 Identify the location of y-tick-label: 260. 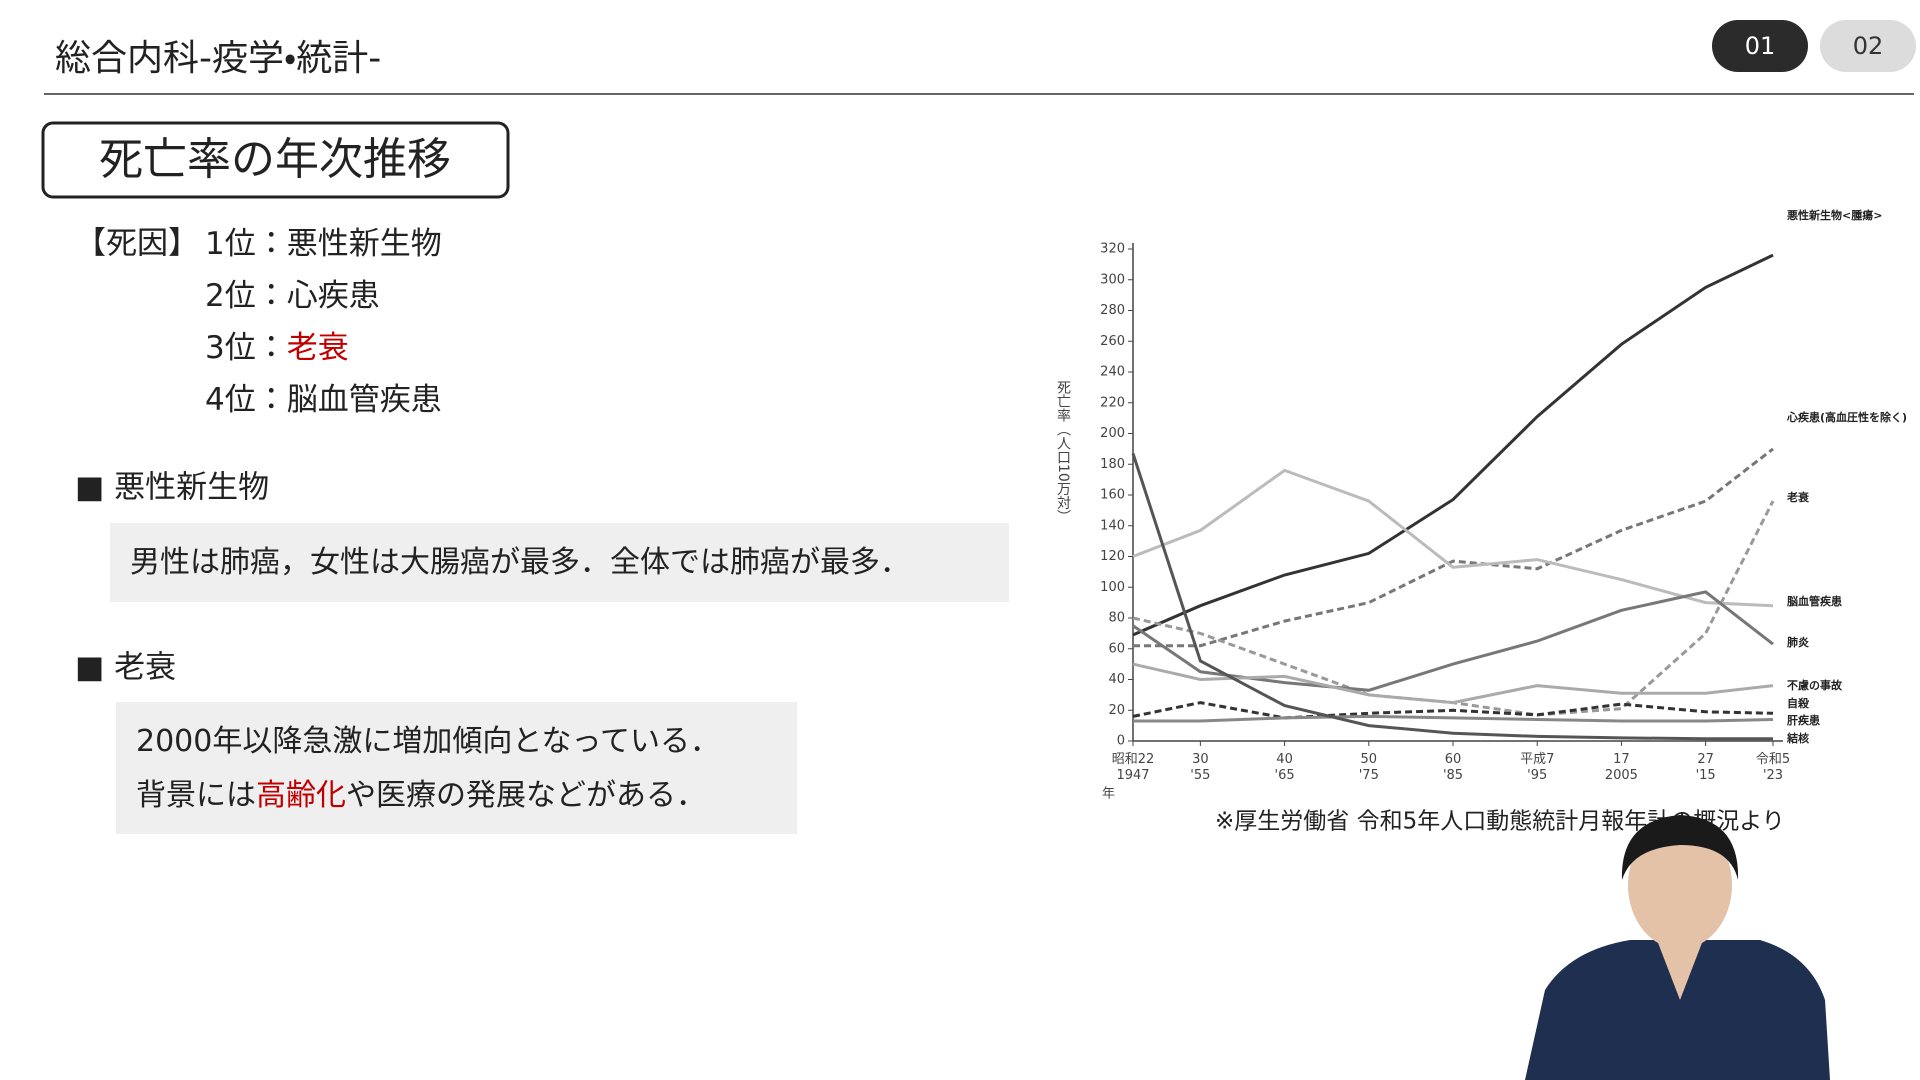
(1112, 341).